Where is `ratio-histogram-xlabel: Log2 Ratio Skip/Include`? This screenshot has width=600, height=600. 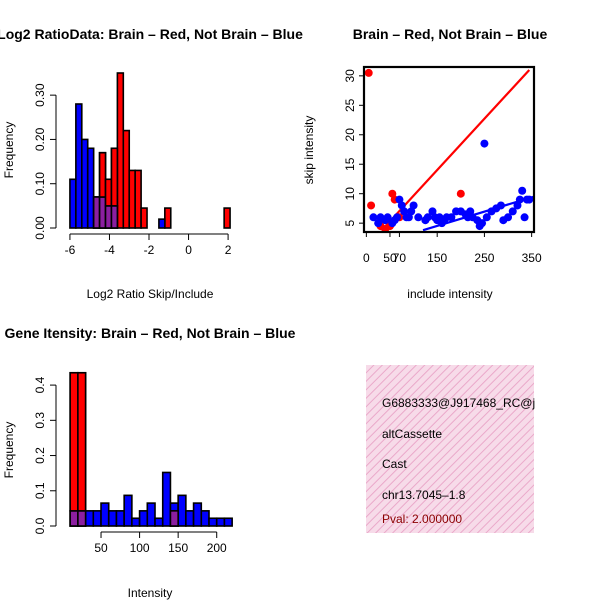
ratio-histogram-xlabel: Log2 Ratio Skip/Include is located at coordinates (150, 294).